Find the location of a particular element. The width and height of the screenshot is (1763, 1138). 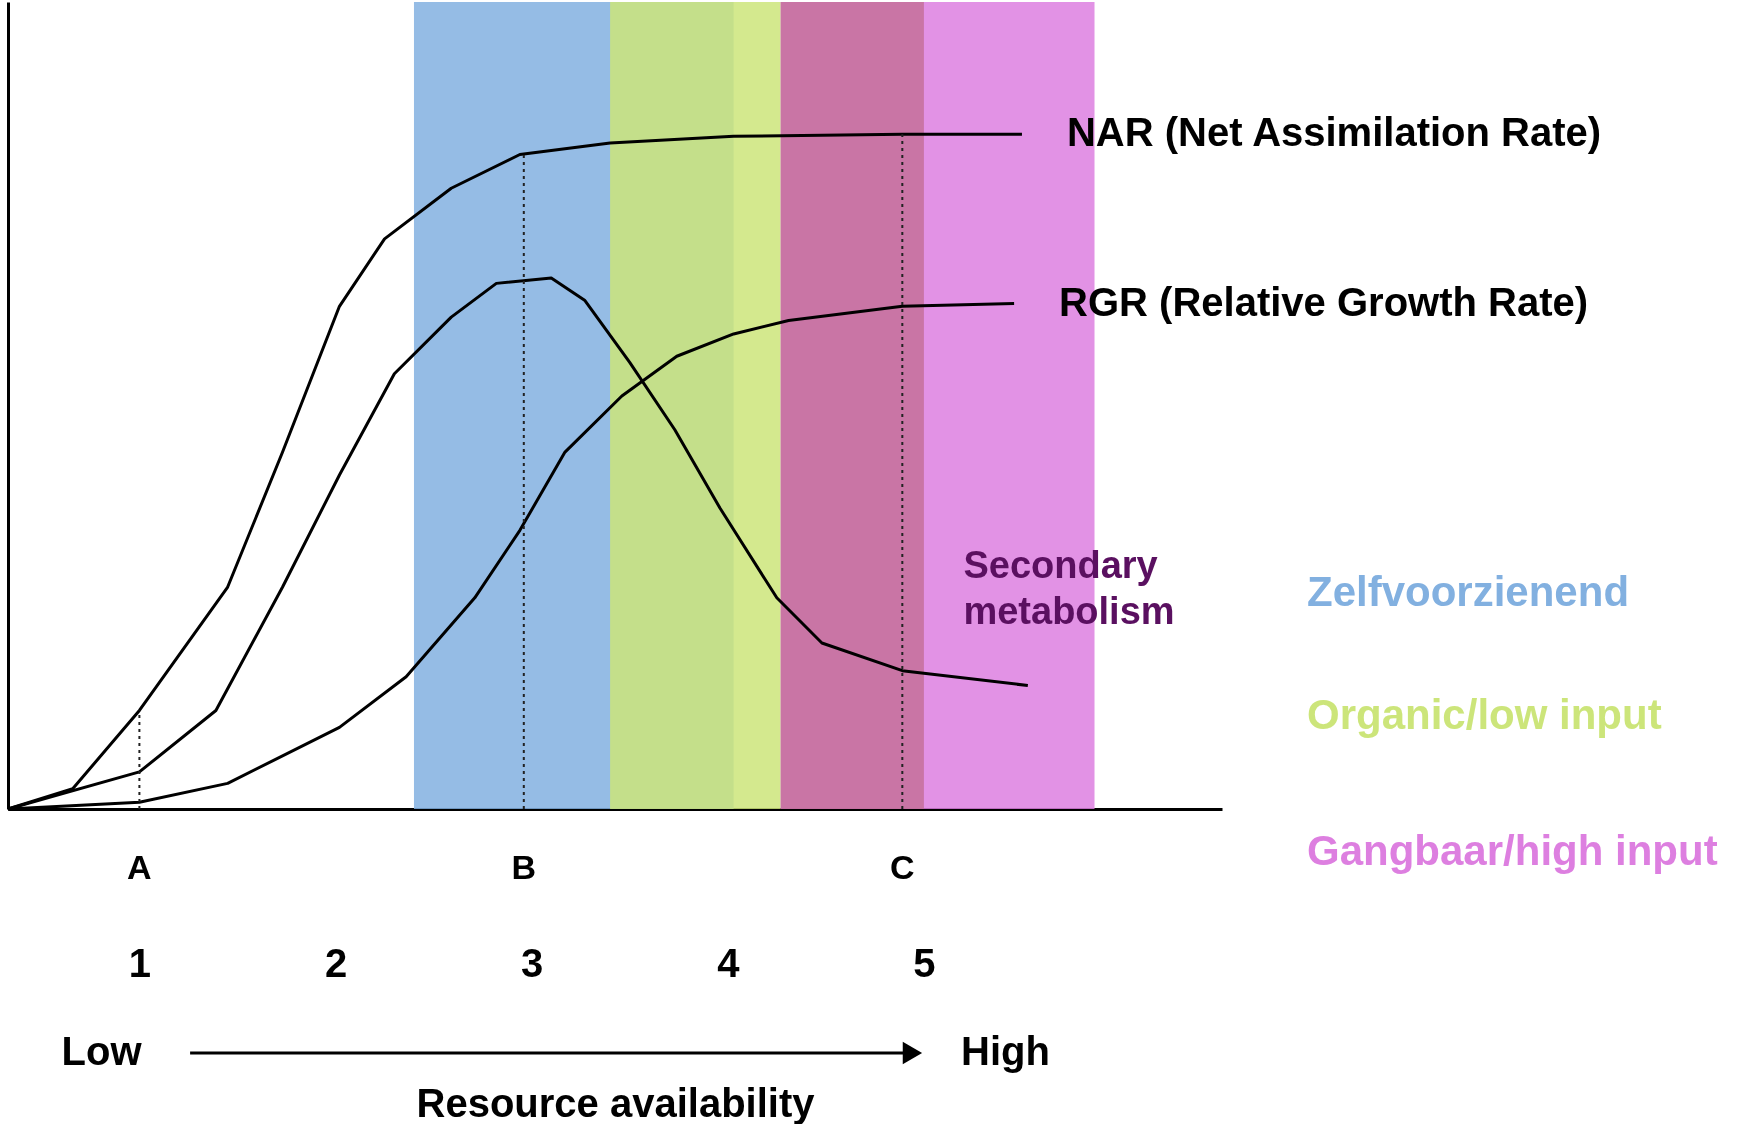

x-tick-label: 2 is located at coordinates (336, 962).